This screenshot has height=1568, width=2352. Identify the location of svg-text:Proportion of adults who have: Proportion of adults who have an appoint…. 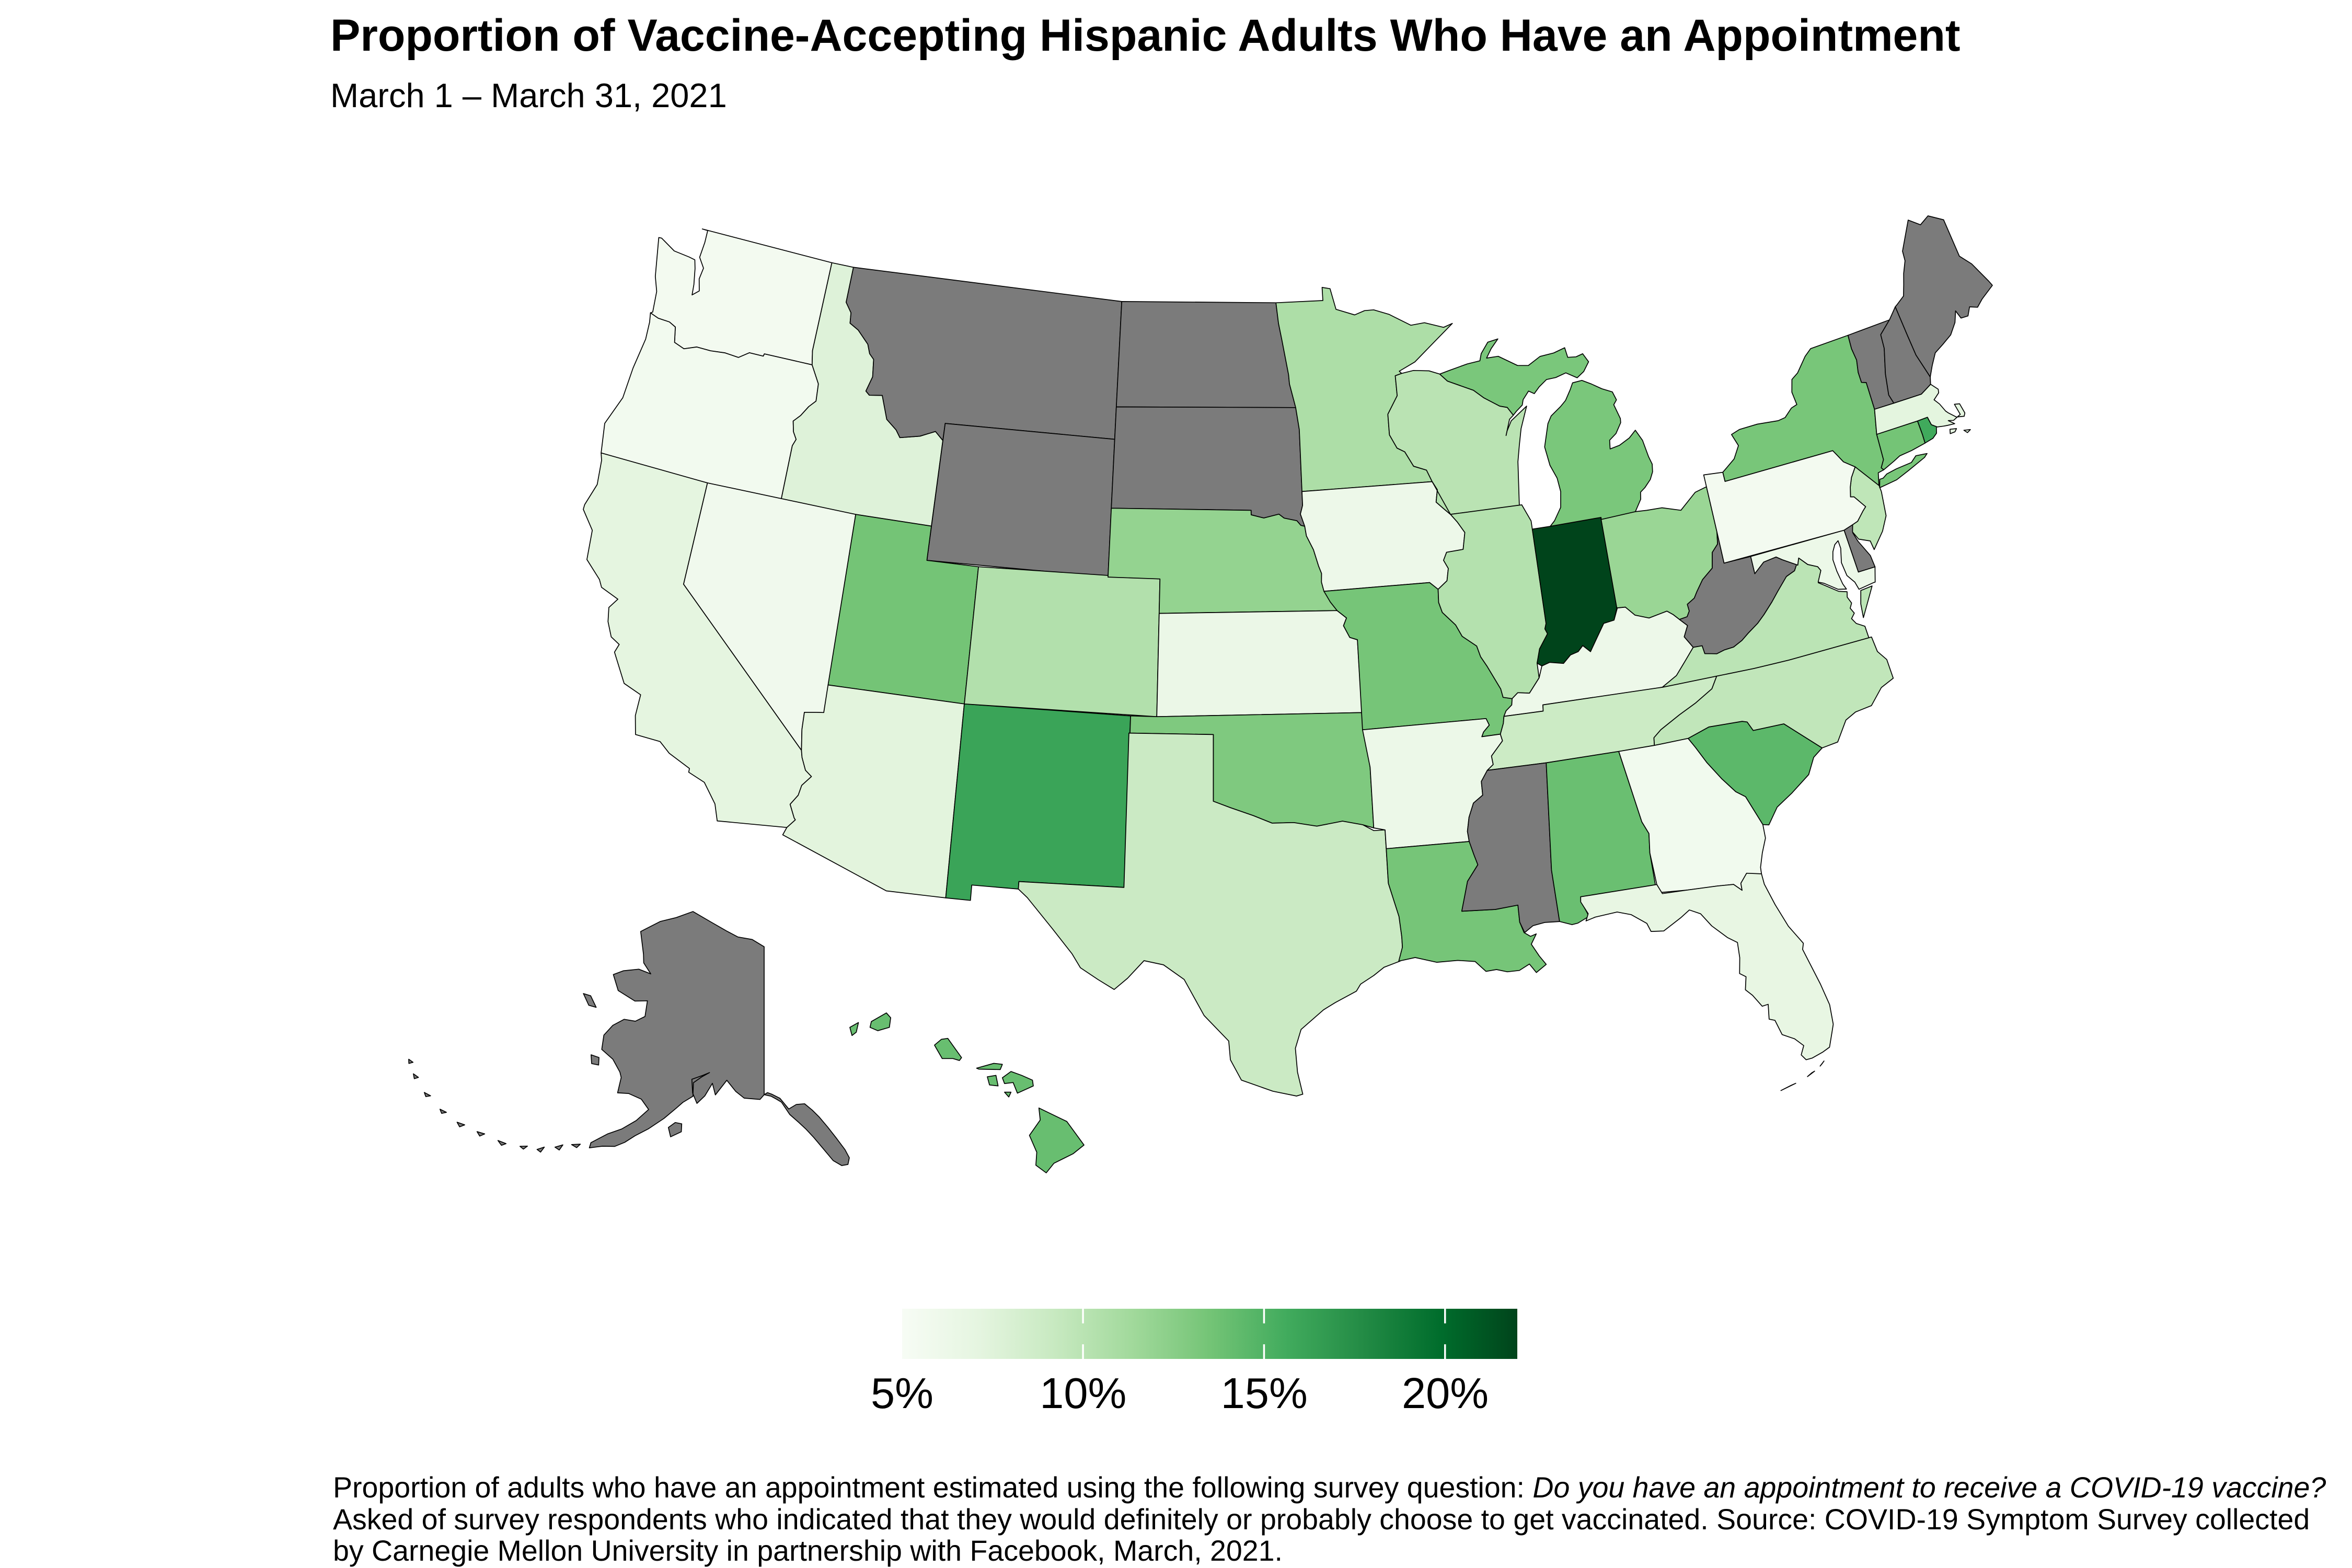
(1329, 1487).